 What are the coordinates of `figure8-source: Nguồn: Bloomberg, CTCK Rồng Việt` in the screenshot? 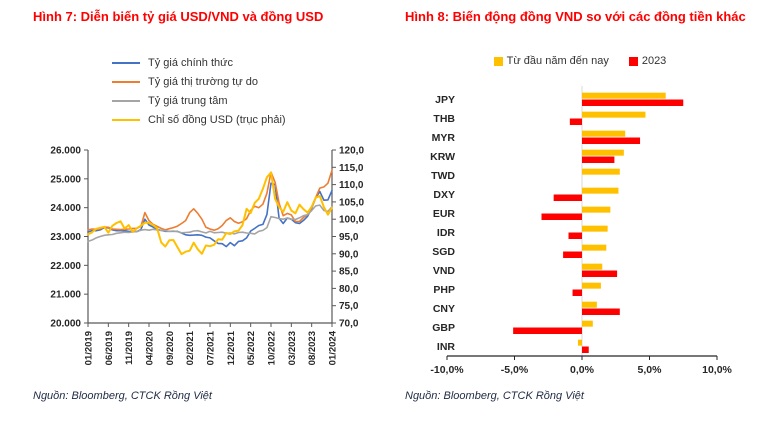 It's located at (494, 396).